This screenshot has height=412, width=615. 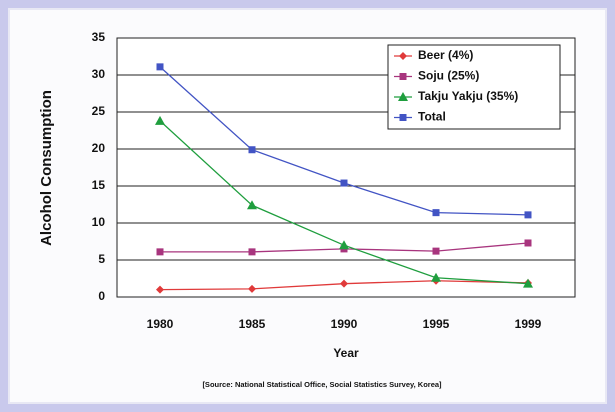 What do you see at coordinates (101, 296) in the screenshot?
I see `y-tick-label: 0` at bounding box center [101, 296].